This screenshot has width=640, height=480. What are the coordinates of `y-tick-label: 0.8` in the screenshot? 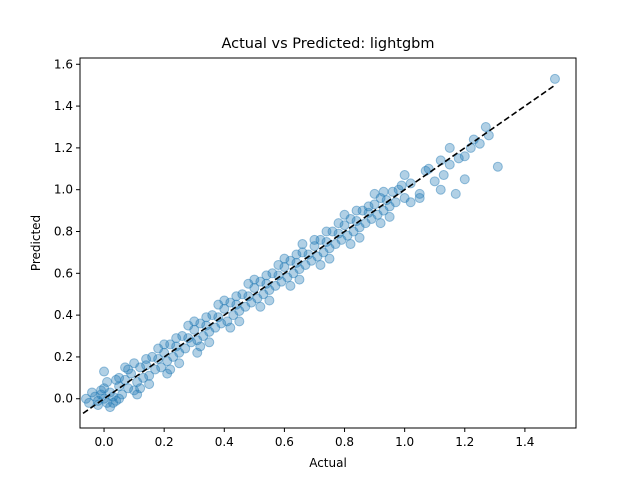 It's located at (63, 232).